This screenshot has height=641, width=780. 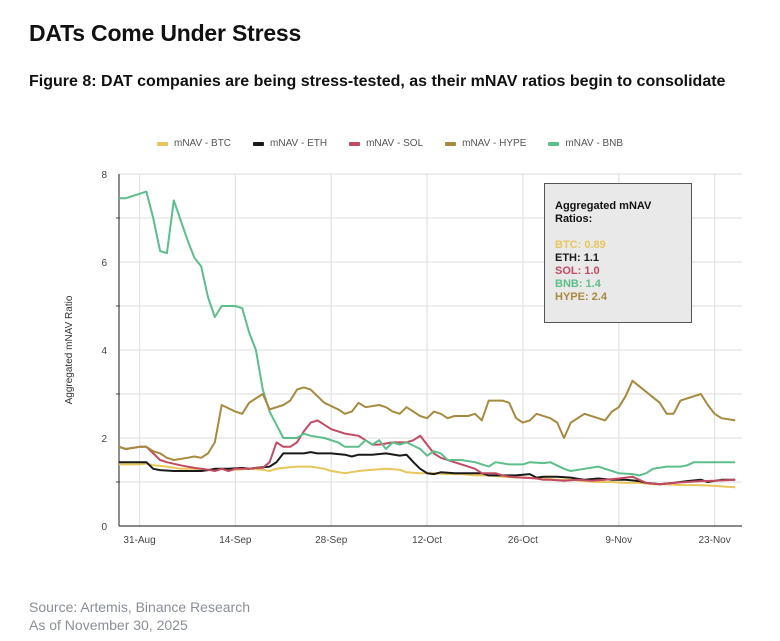 What do you see at coordinates (165, 33) in the screenshot?
I see `page-title: DATs Come Under Stress` at bounding box center [165, 33].